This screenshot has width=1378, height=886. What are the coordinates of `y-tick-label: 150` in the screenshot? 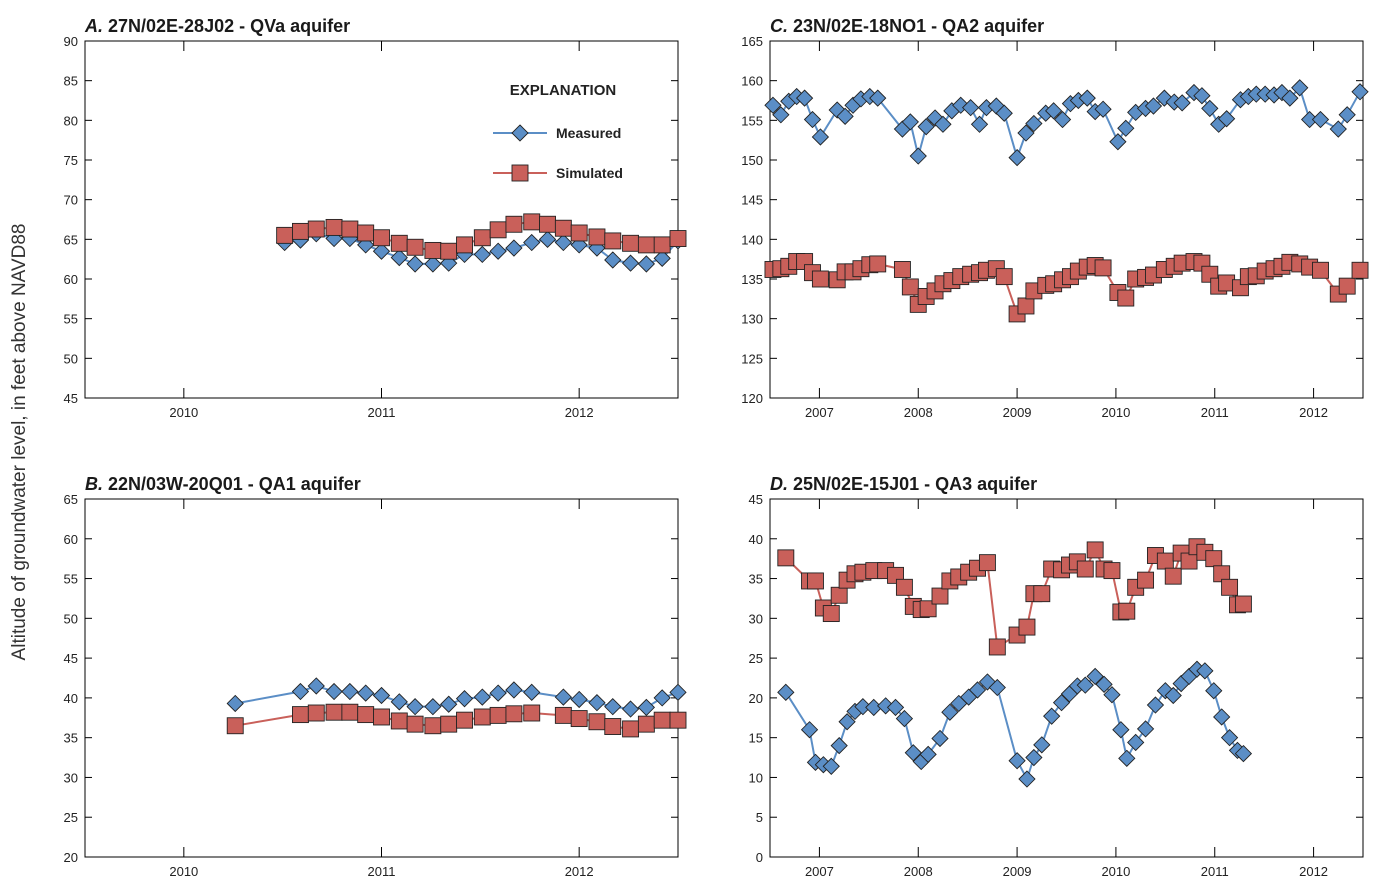 It's located at (752, 160).